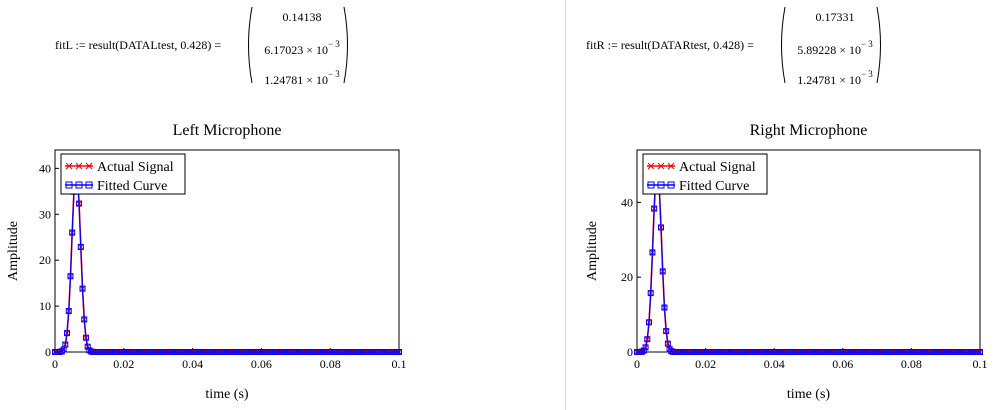 The image size is (999, 410). I want to click on equation-lhs: fitL := result(DATALtest, 0.428) =, so click(138, 45).